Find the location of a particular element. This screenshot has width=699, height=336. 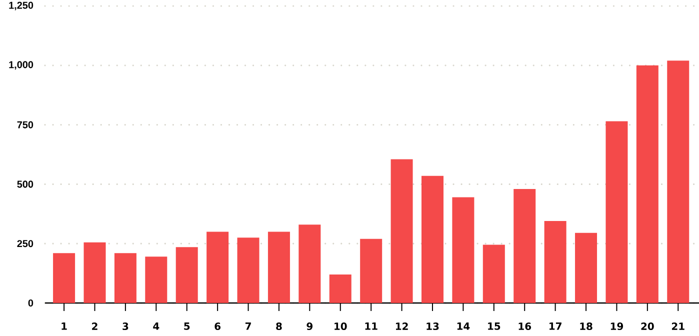

x-tick-label: 7 is located at coordinates (248, 326).